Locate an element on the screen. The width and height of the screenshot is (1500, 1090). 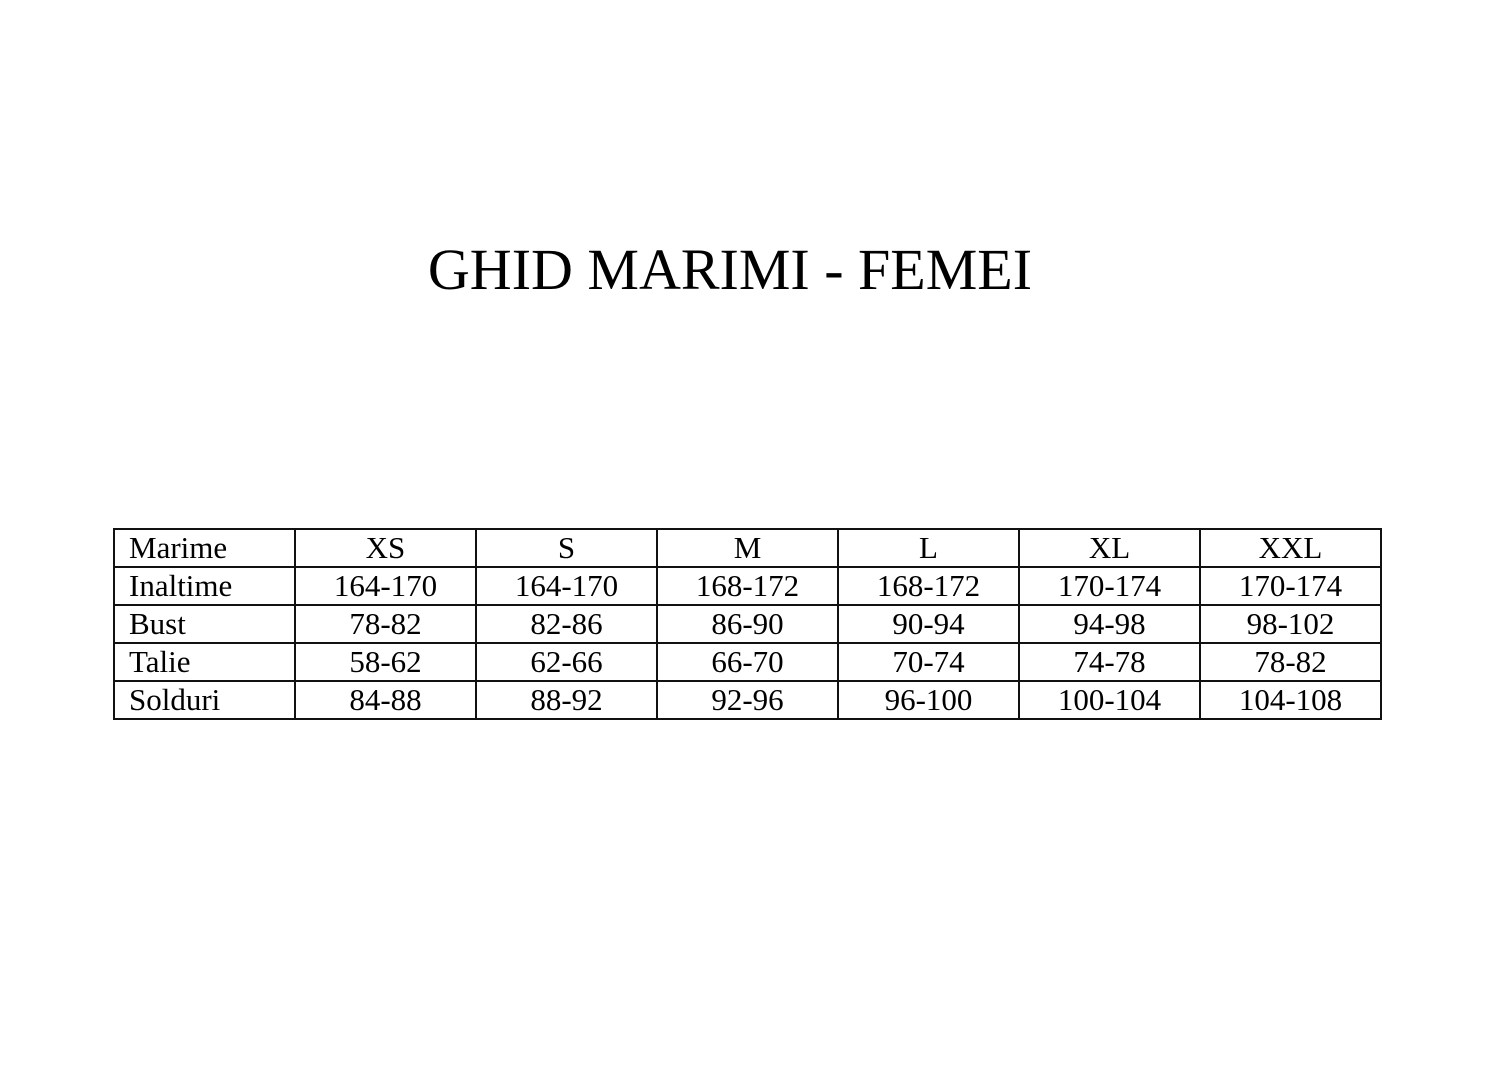
value-cell: 70-74 is located at coordinates (928, 662).